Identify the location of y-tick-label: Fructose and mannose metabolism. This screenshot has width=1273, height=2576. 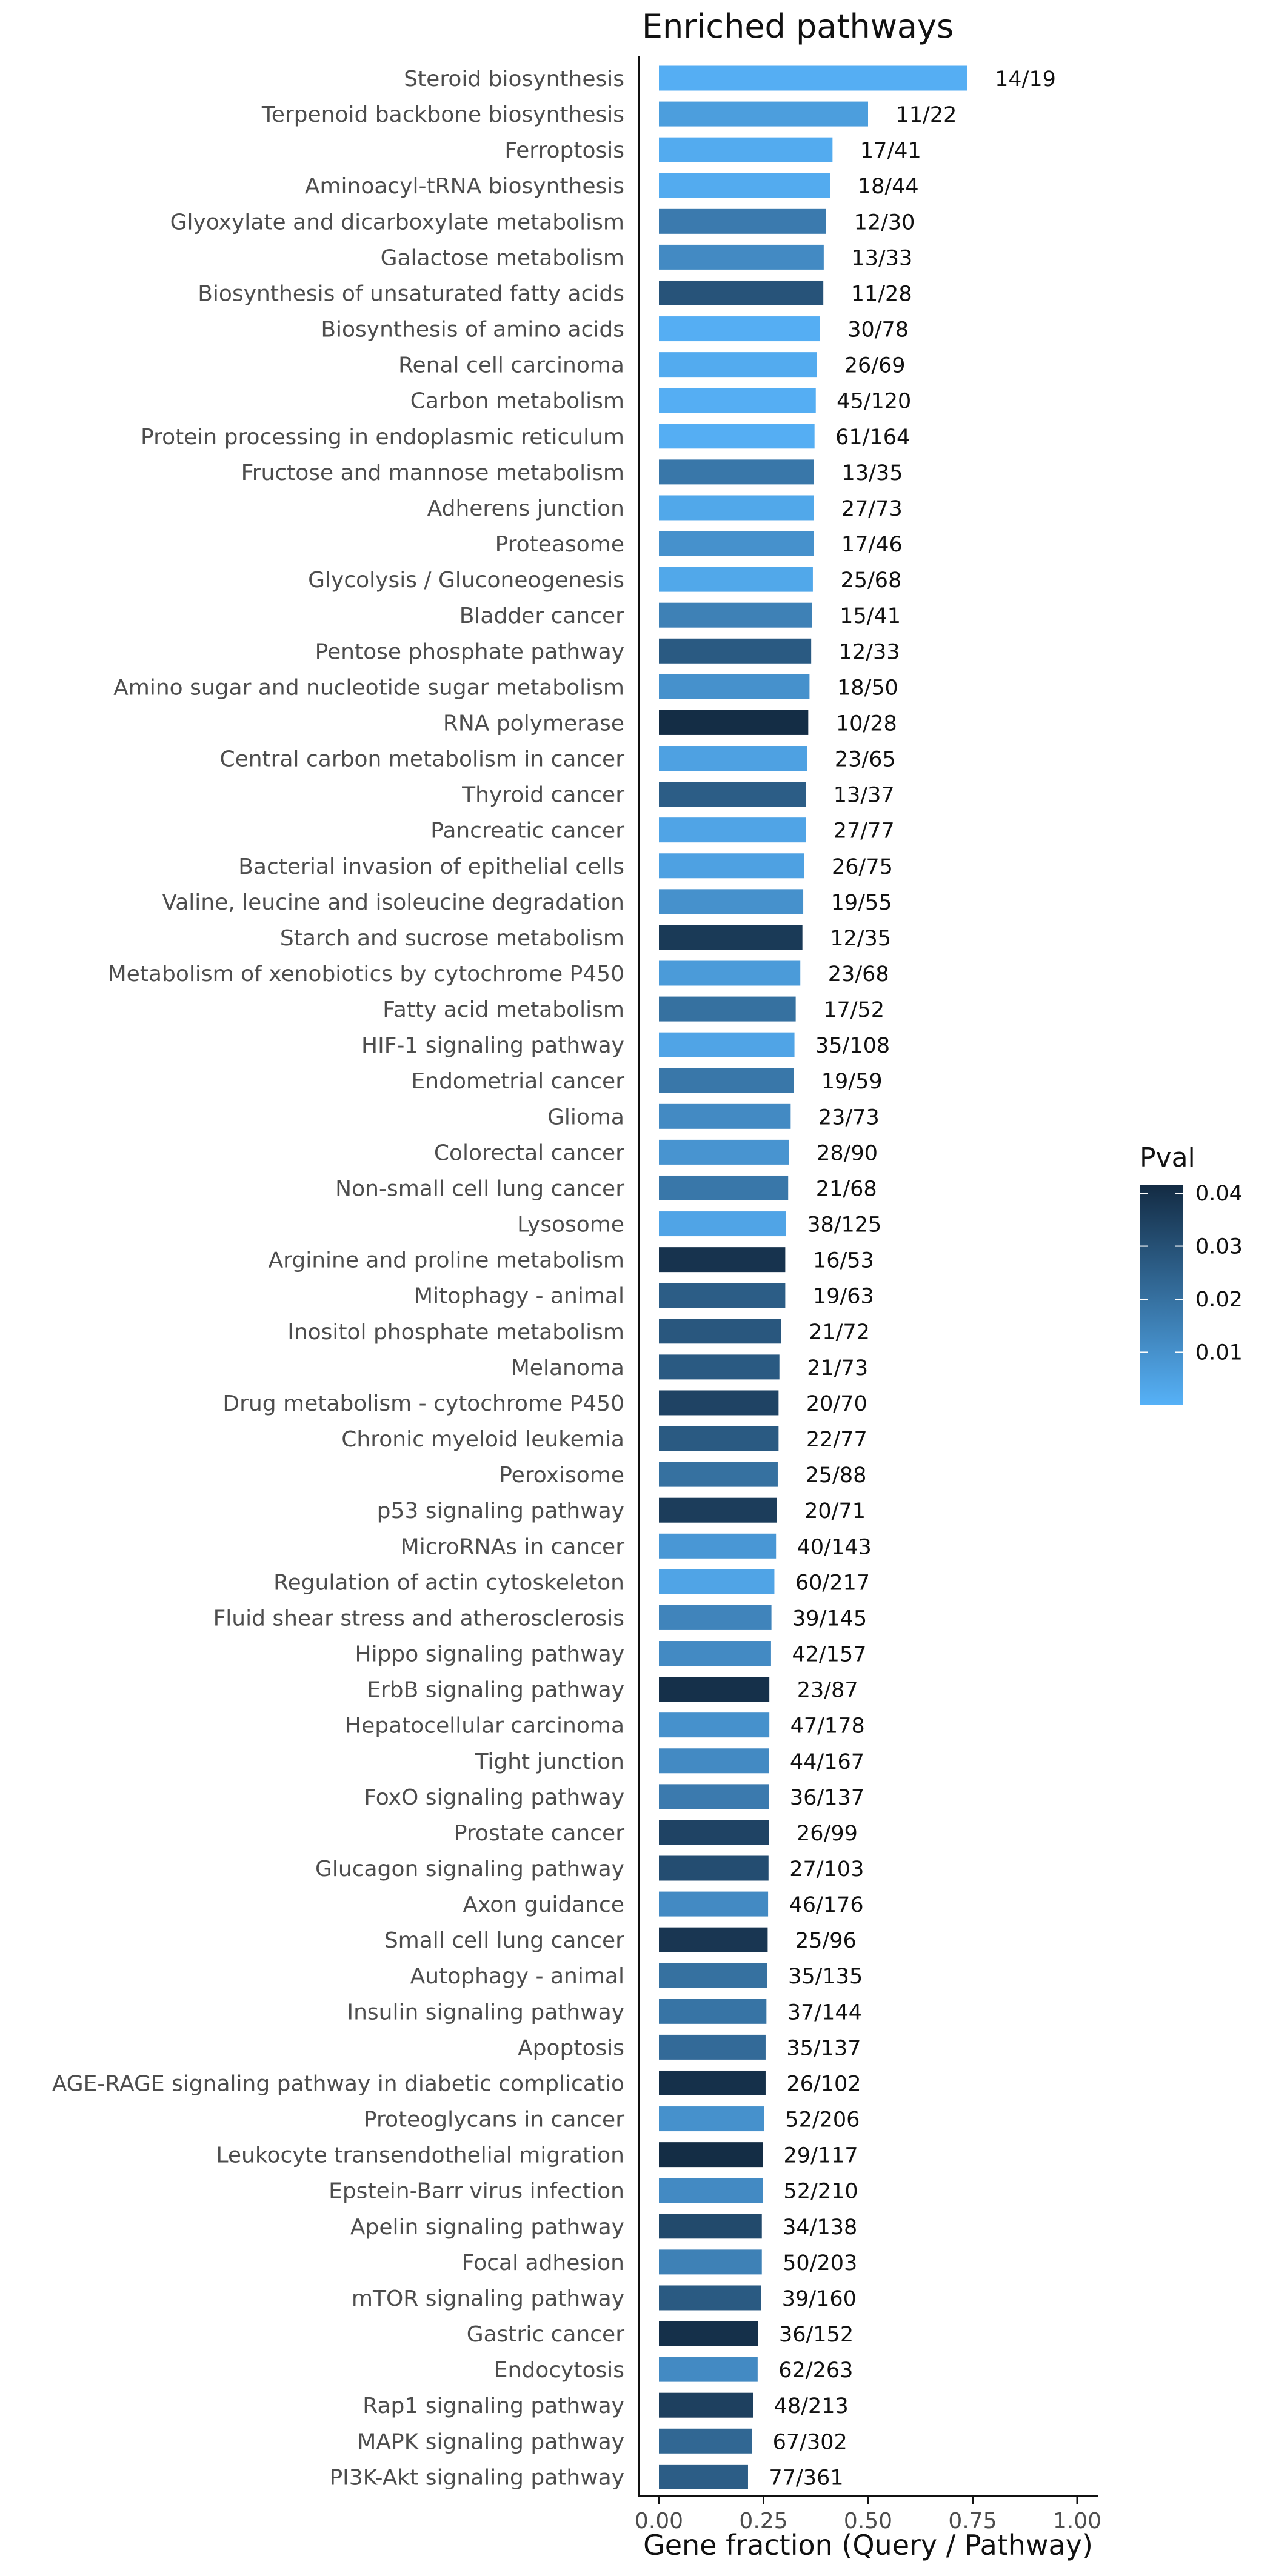
(432, 473).